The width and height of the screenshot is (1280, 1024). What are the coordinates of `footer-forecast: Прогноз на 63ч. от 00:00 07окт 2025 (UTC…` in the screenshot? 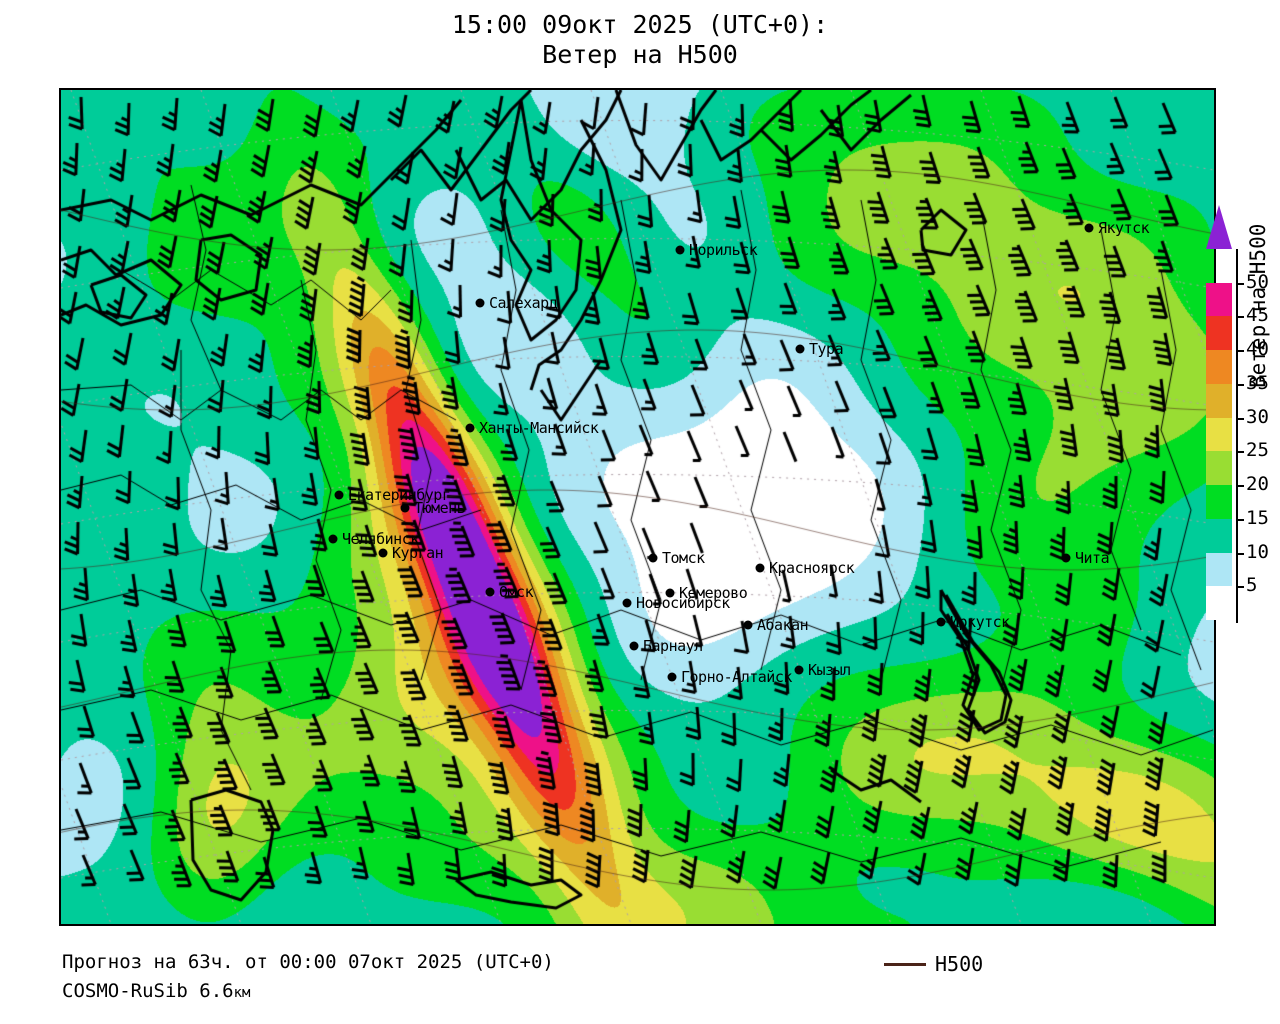 It's located at (308, 962).